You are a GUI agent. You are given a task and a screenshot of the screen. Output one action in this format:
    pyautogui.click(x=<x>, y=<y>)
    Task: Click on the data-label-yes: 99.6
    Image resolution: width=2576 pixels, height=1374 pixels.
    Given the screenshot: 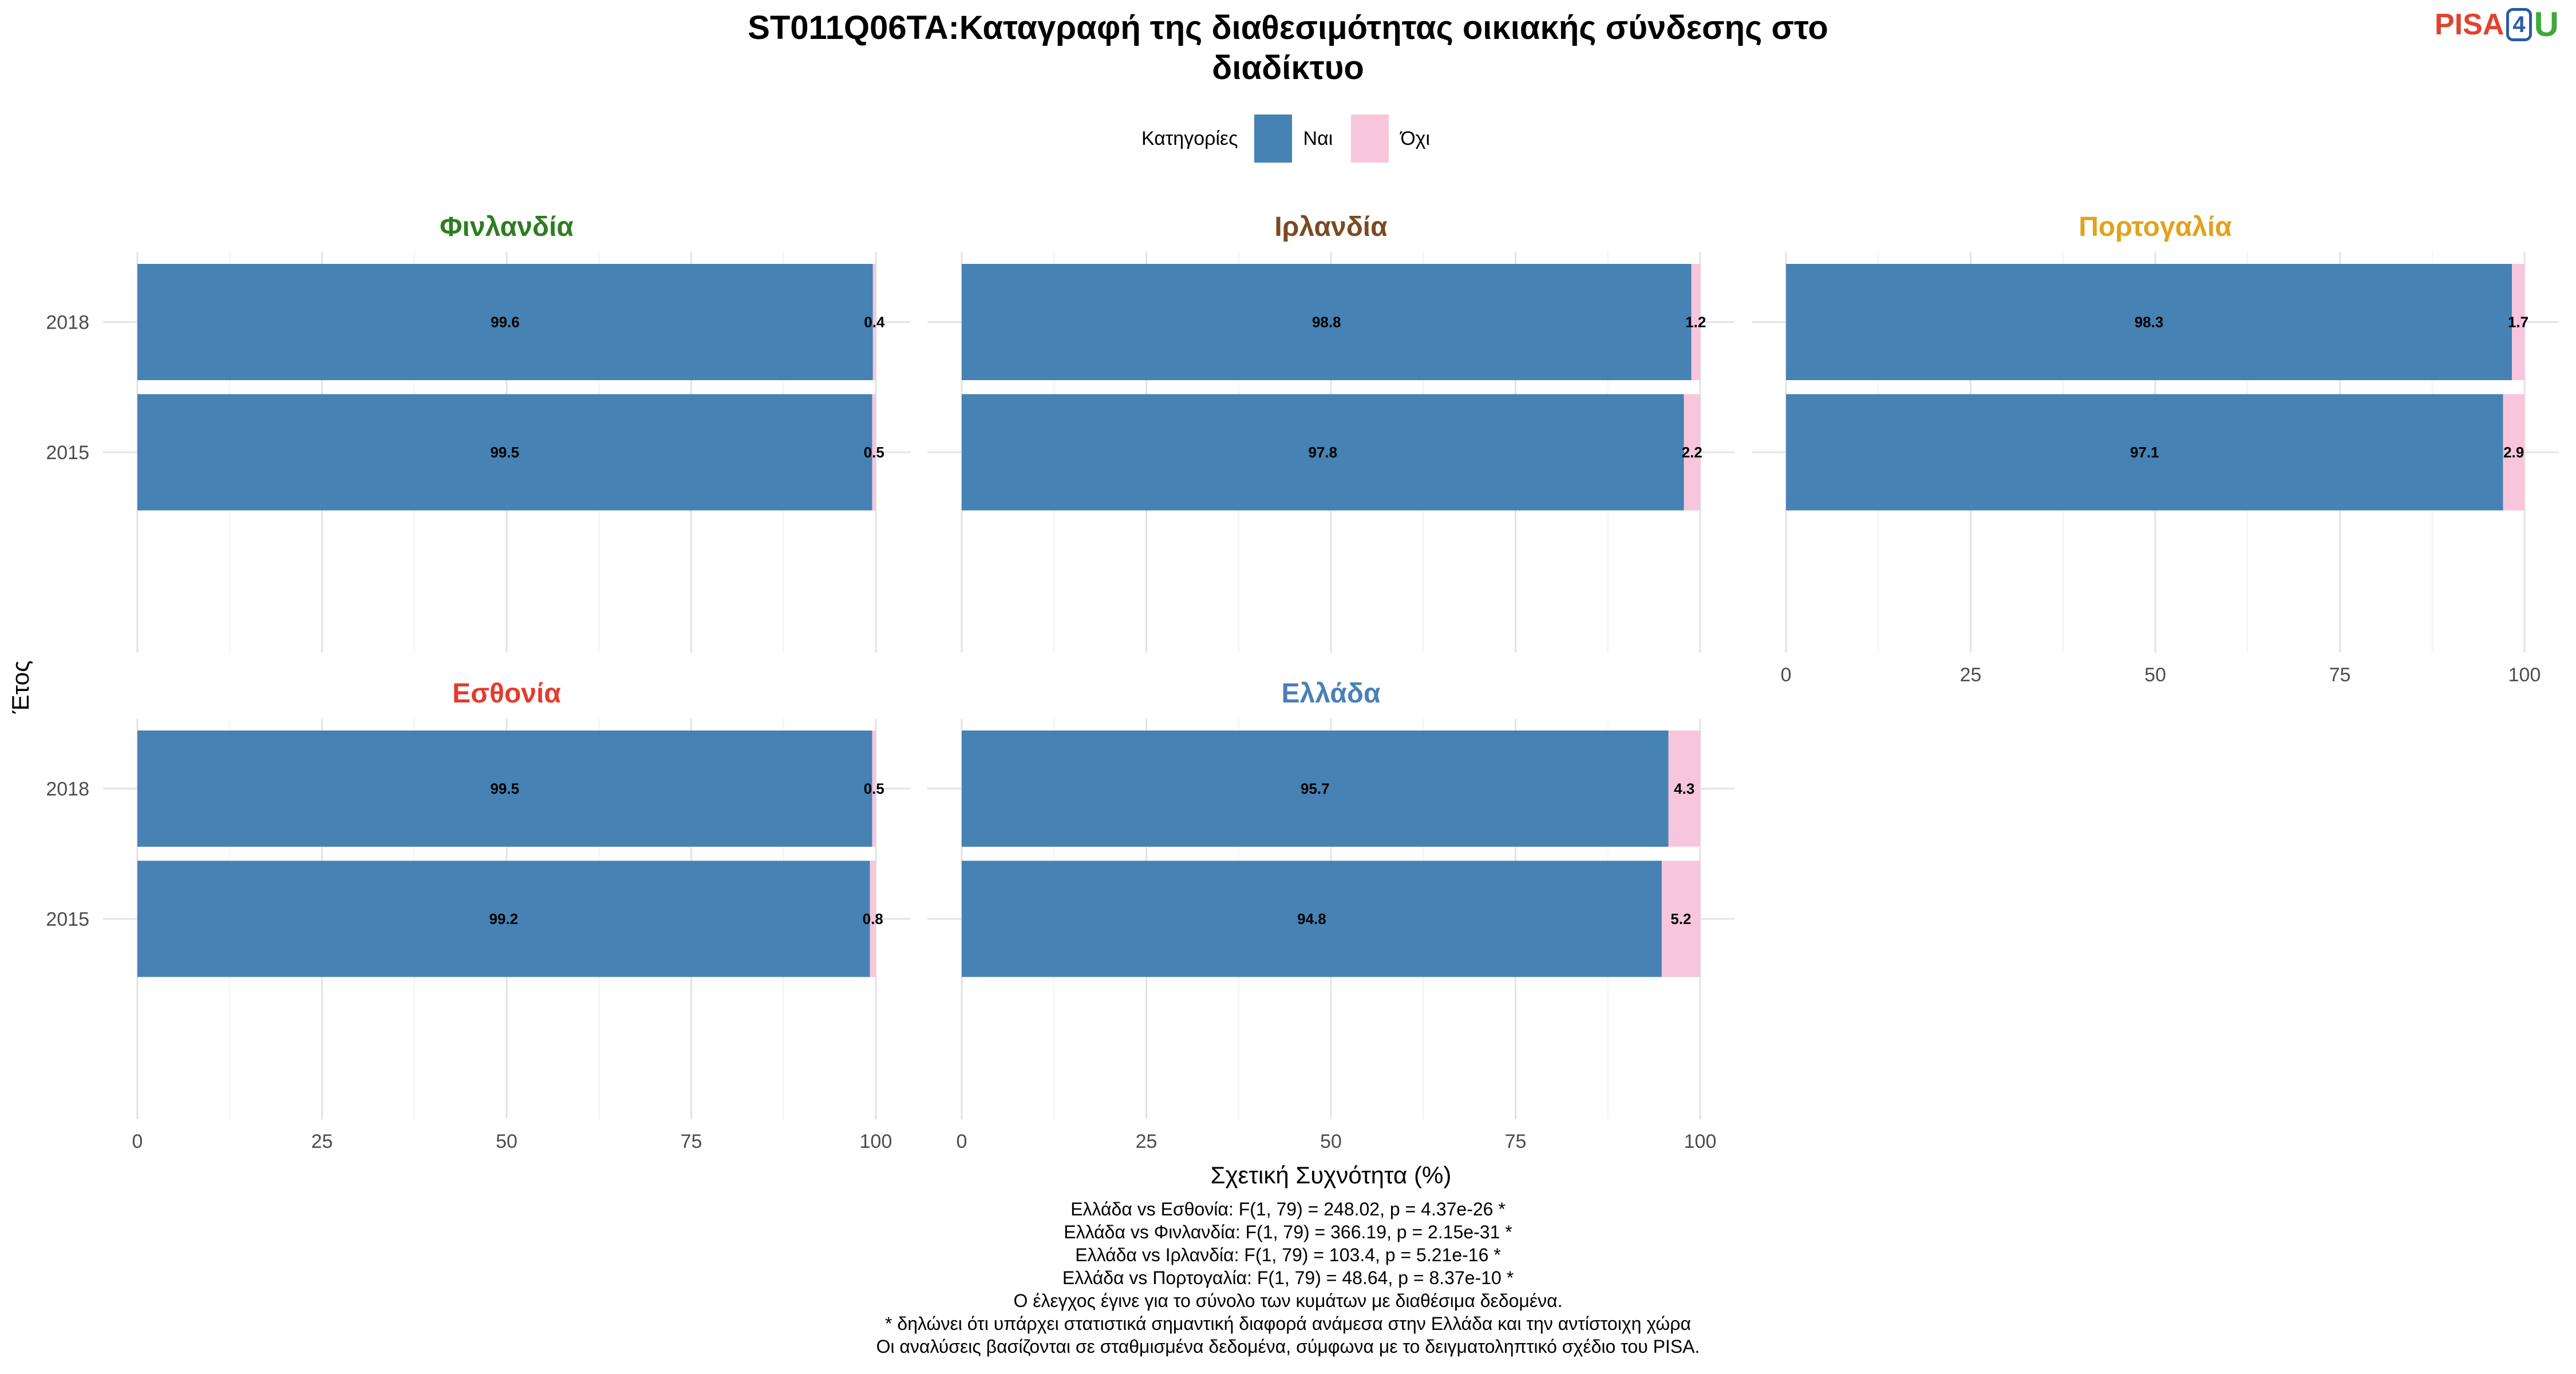 What is the action you would take?
    pyautogui.click(x=505, y=322)
    